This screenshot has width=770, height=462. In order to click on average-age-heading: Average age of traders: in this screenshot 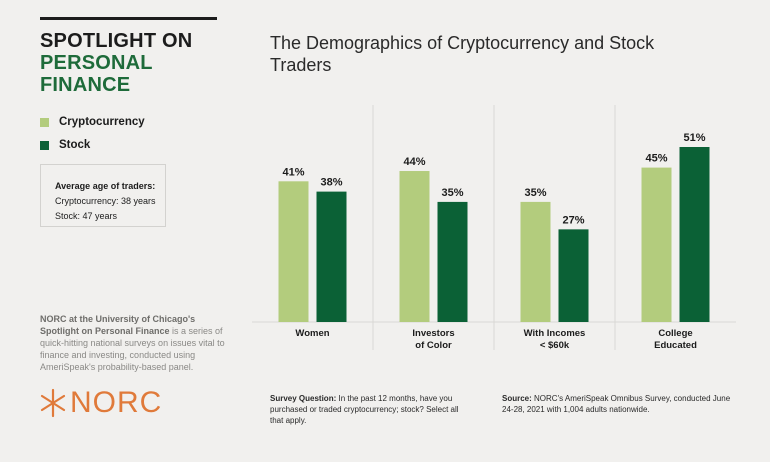, I will do `click(105, 186)`.